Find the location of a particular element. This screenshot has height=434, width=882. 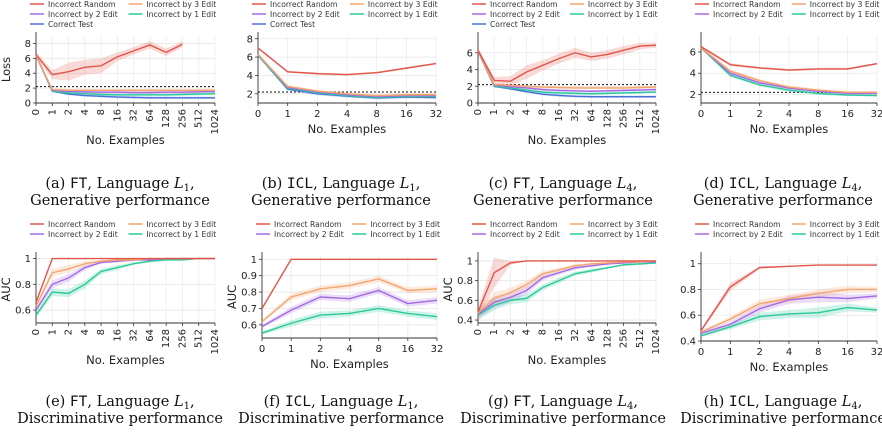

series-line-correct-test is located at coordinates (125, 77).